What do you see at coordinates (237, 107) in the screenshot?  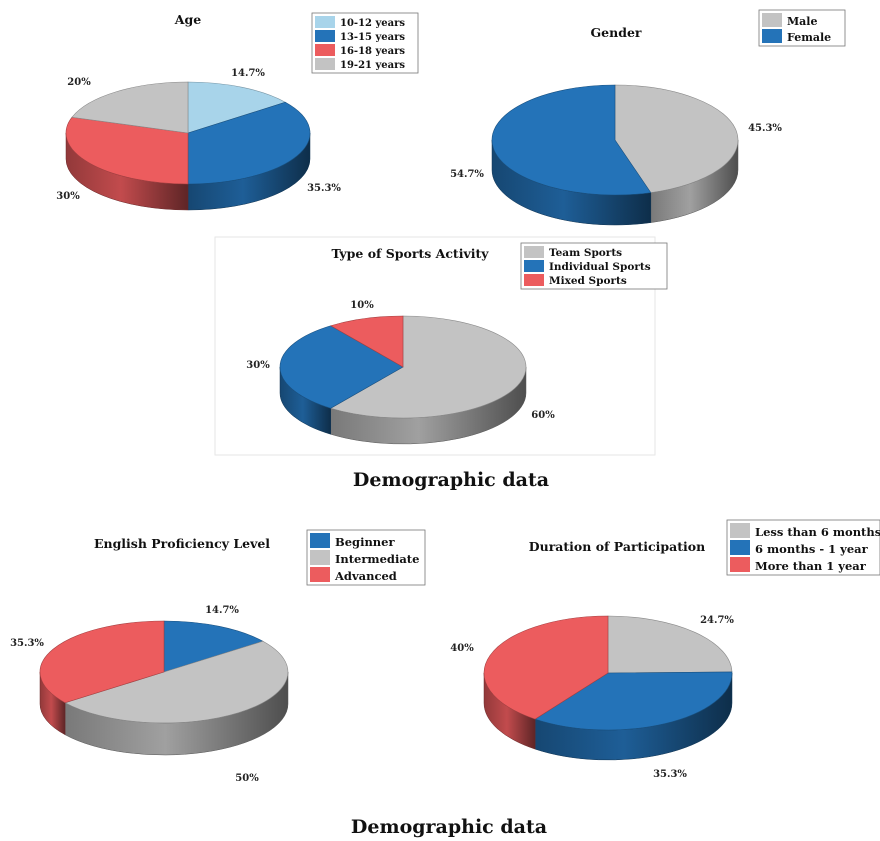 I see `age-slice-10-12-years` at bounding box center [237, 107].